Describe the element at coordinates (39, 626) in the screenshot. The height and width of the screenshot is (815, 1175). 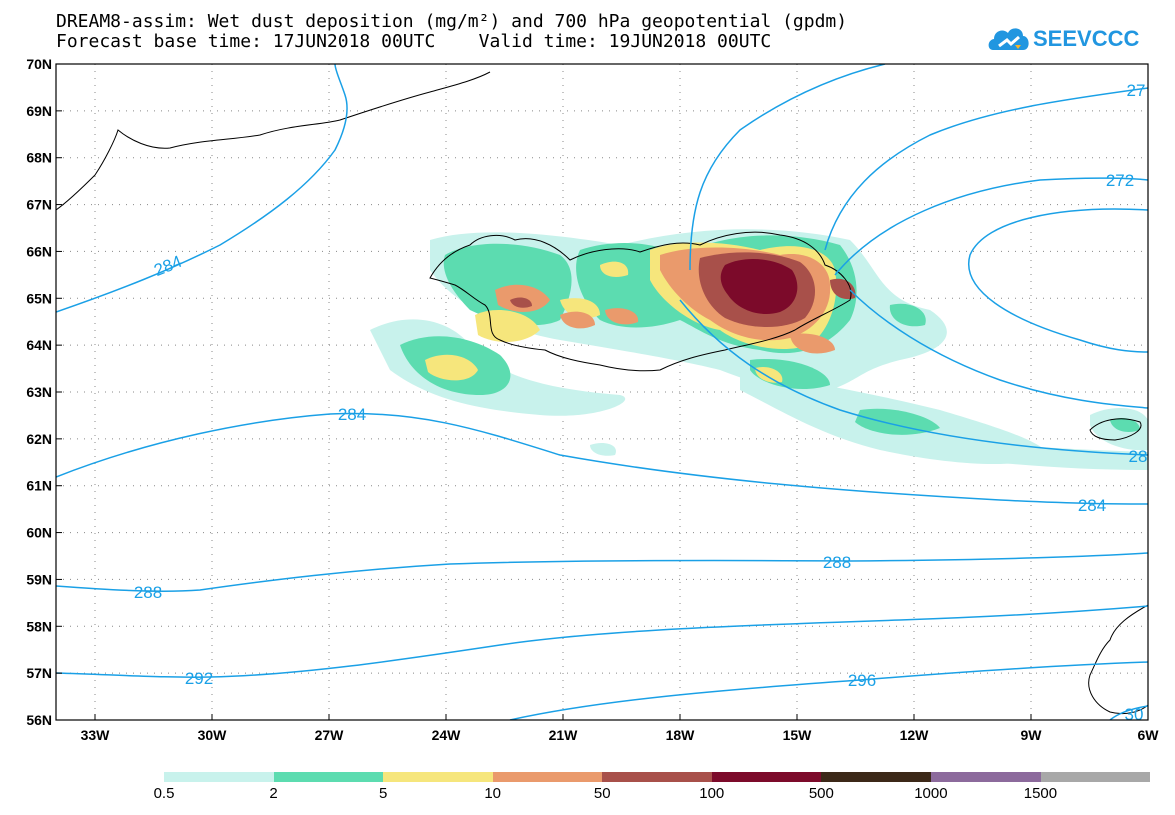
I see `lat-label: 58N` at that location.